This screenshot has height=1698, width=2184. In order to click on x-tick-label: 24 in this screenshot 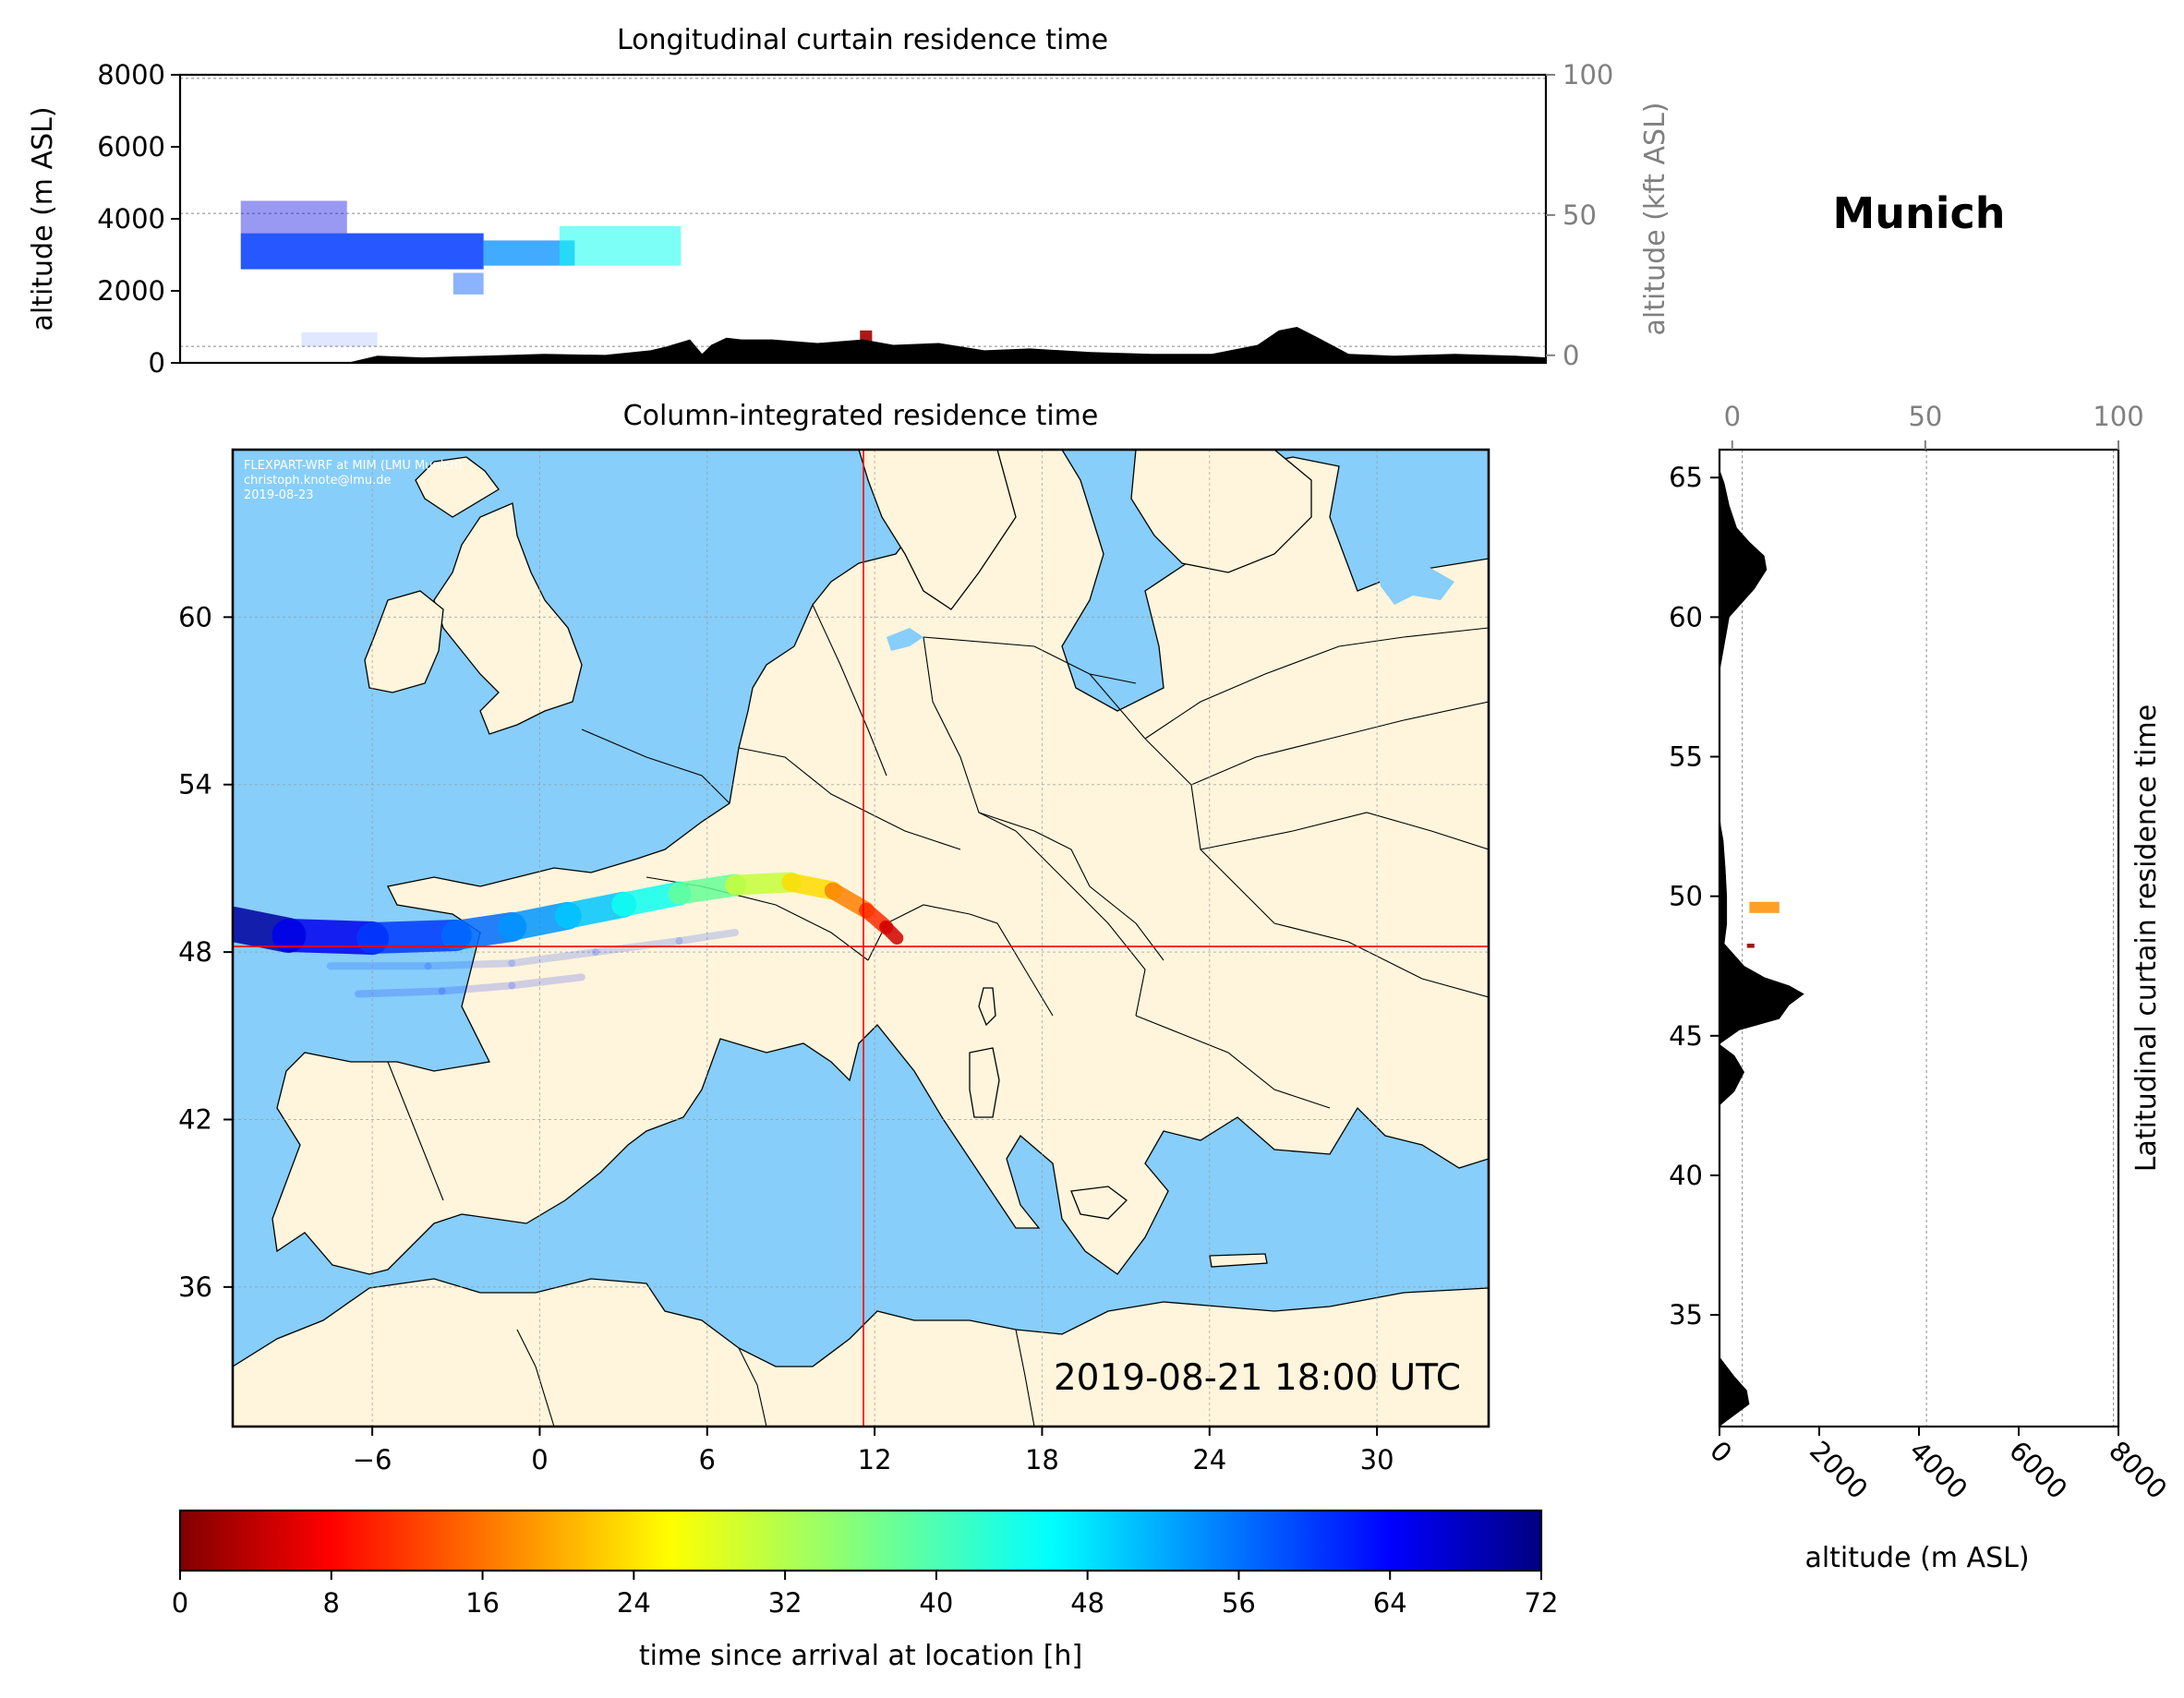, I will do `click(1209, 1459)`.